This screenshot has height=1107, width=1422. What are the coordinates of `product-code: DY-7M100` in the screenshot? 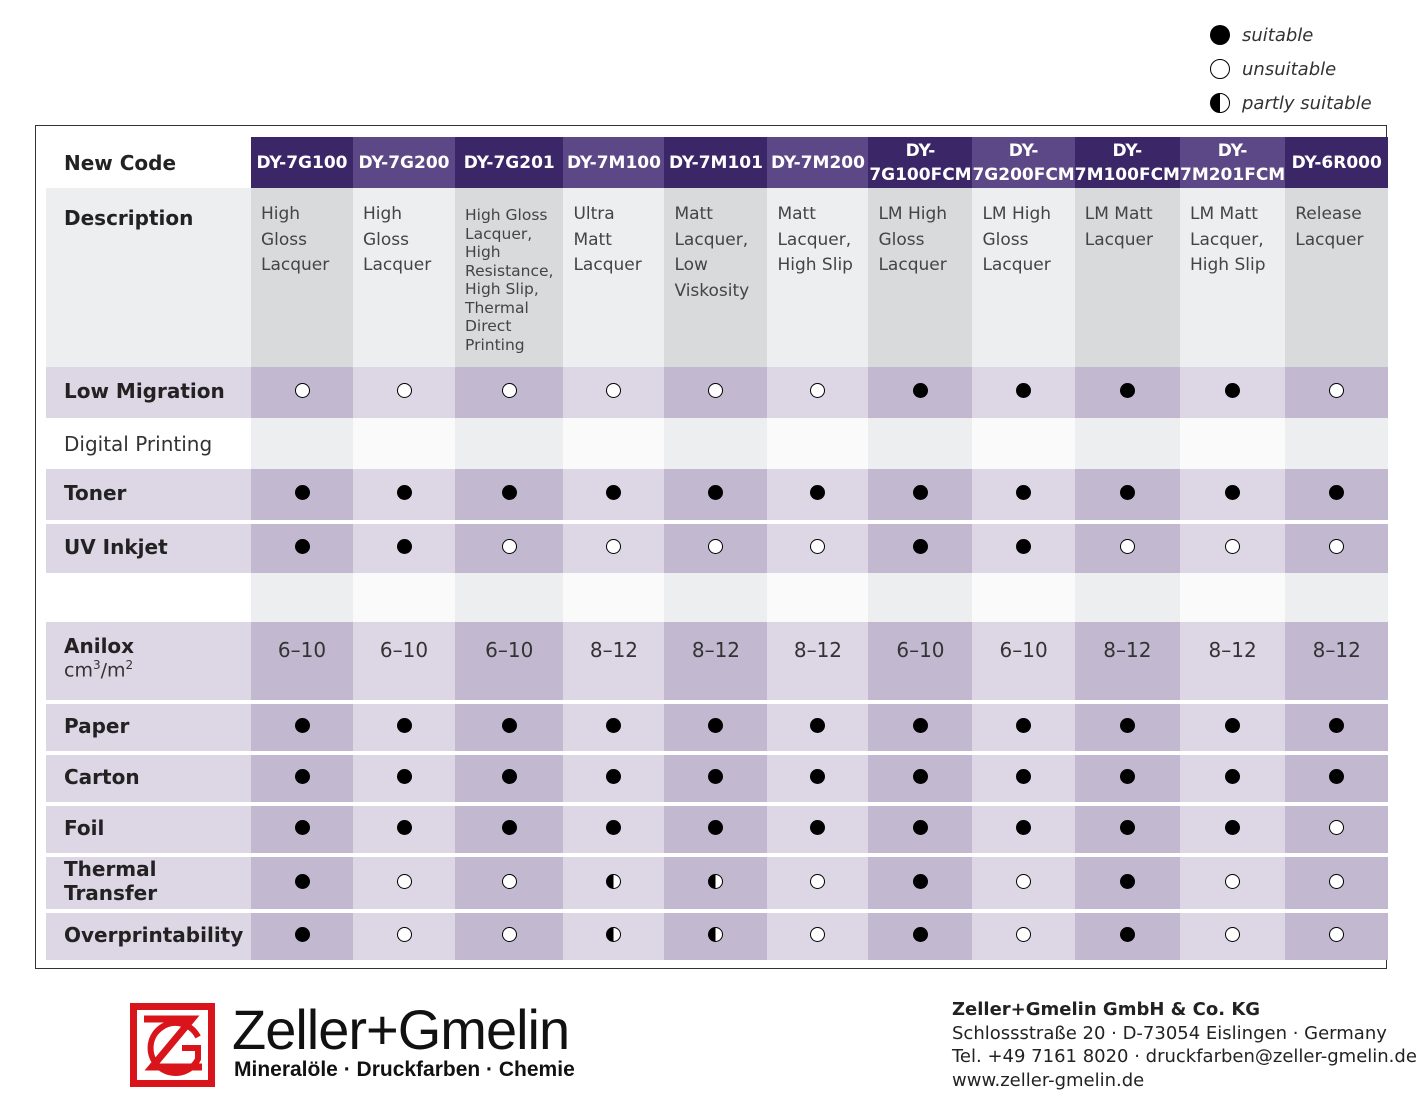 It's located at (614, 162).